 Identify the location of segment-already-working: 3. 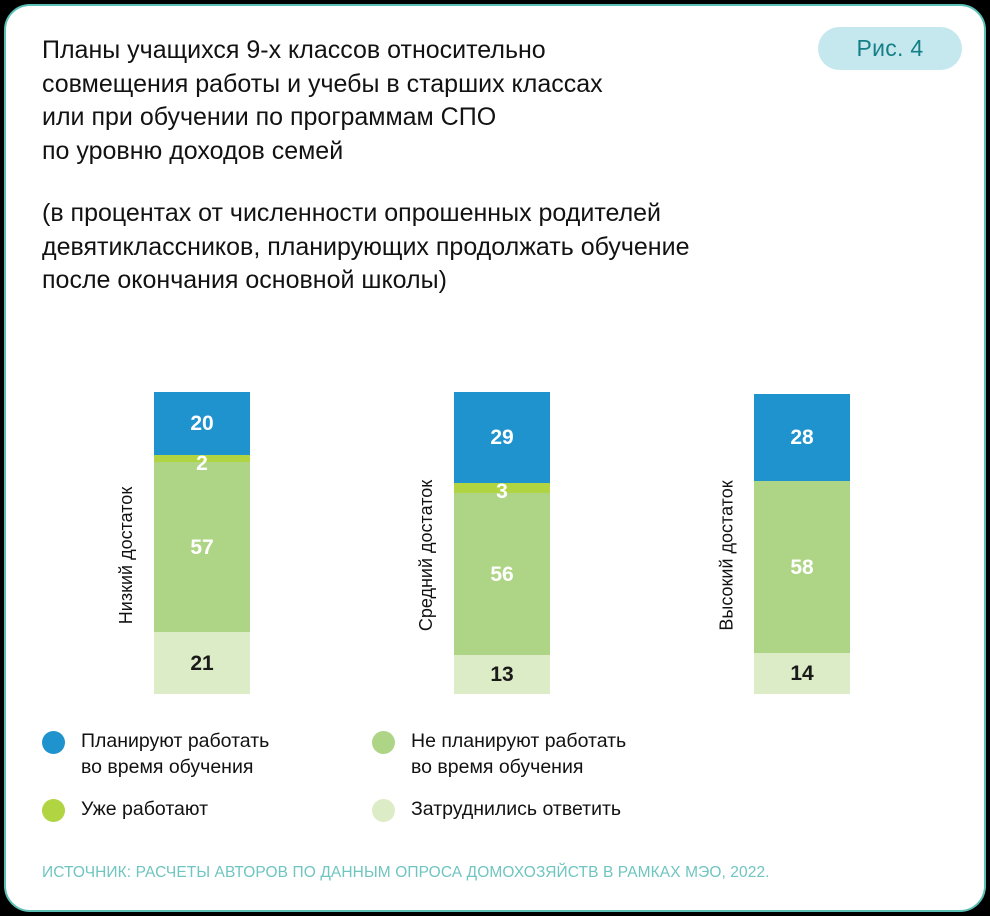
(502, 491).